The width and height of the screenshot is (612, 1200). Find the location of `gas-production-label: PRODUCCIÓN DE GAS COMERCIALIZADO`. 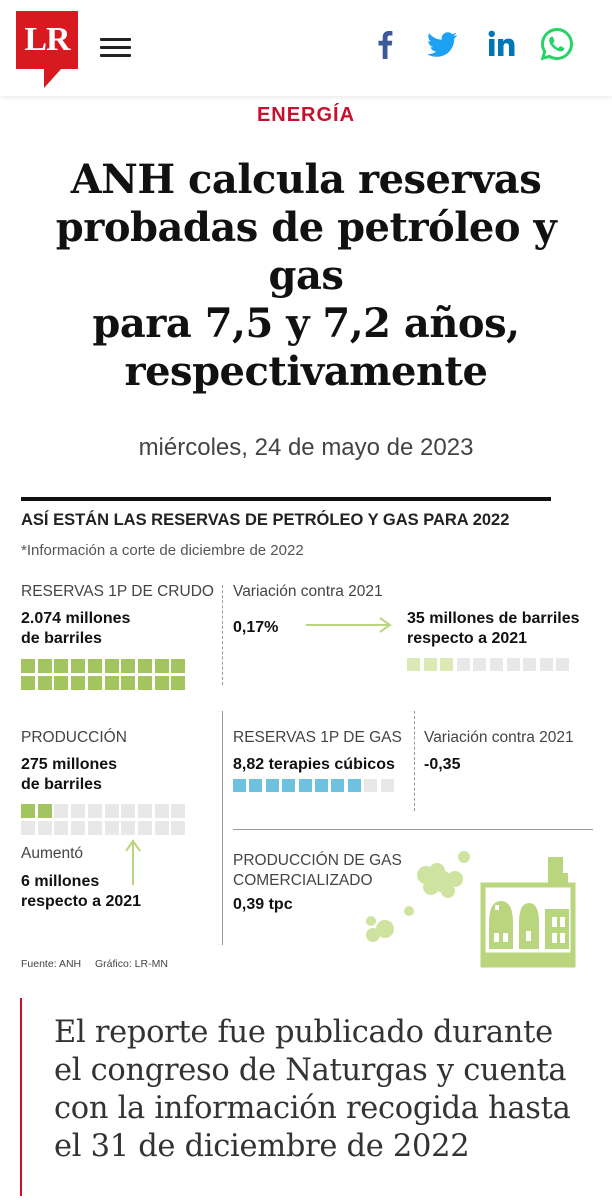

gas-production-label: PRODUCCIÓN DE GAS COMERCIALIZADO is located at coordinates (317, 871).